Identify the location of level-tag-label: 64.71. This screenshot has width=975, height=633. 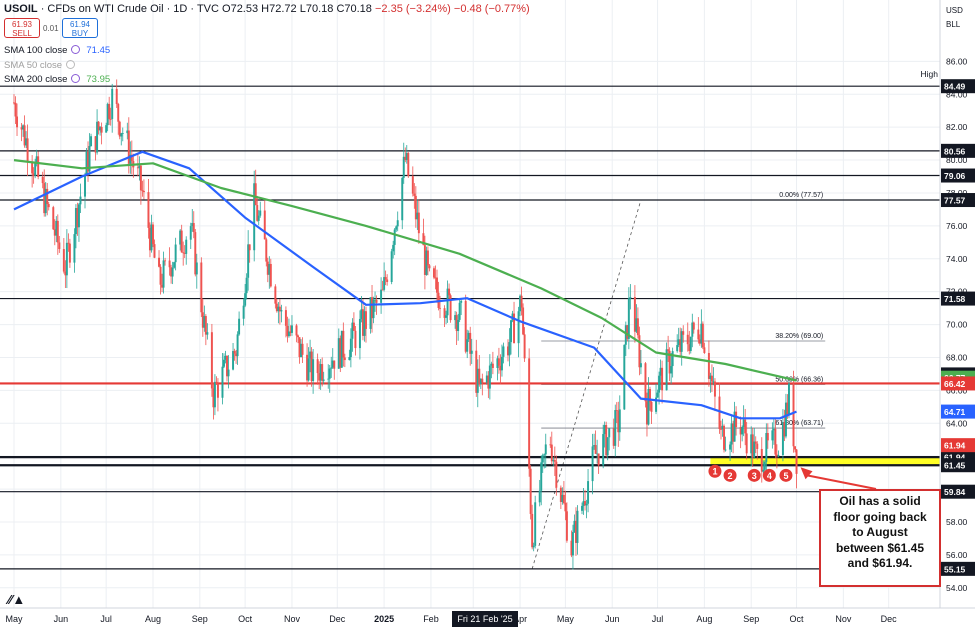
(955, 412).